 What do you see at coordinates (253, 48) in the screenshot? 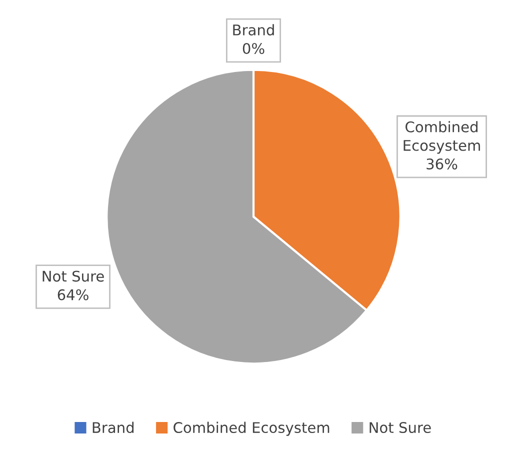
I see `text: 0%` at bounding box center [253, 48].